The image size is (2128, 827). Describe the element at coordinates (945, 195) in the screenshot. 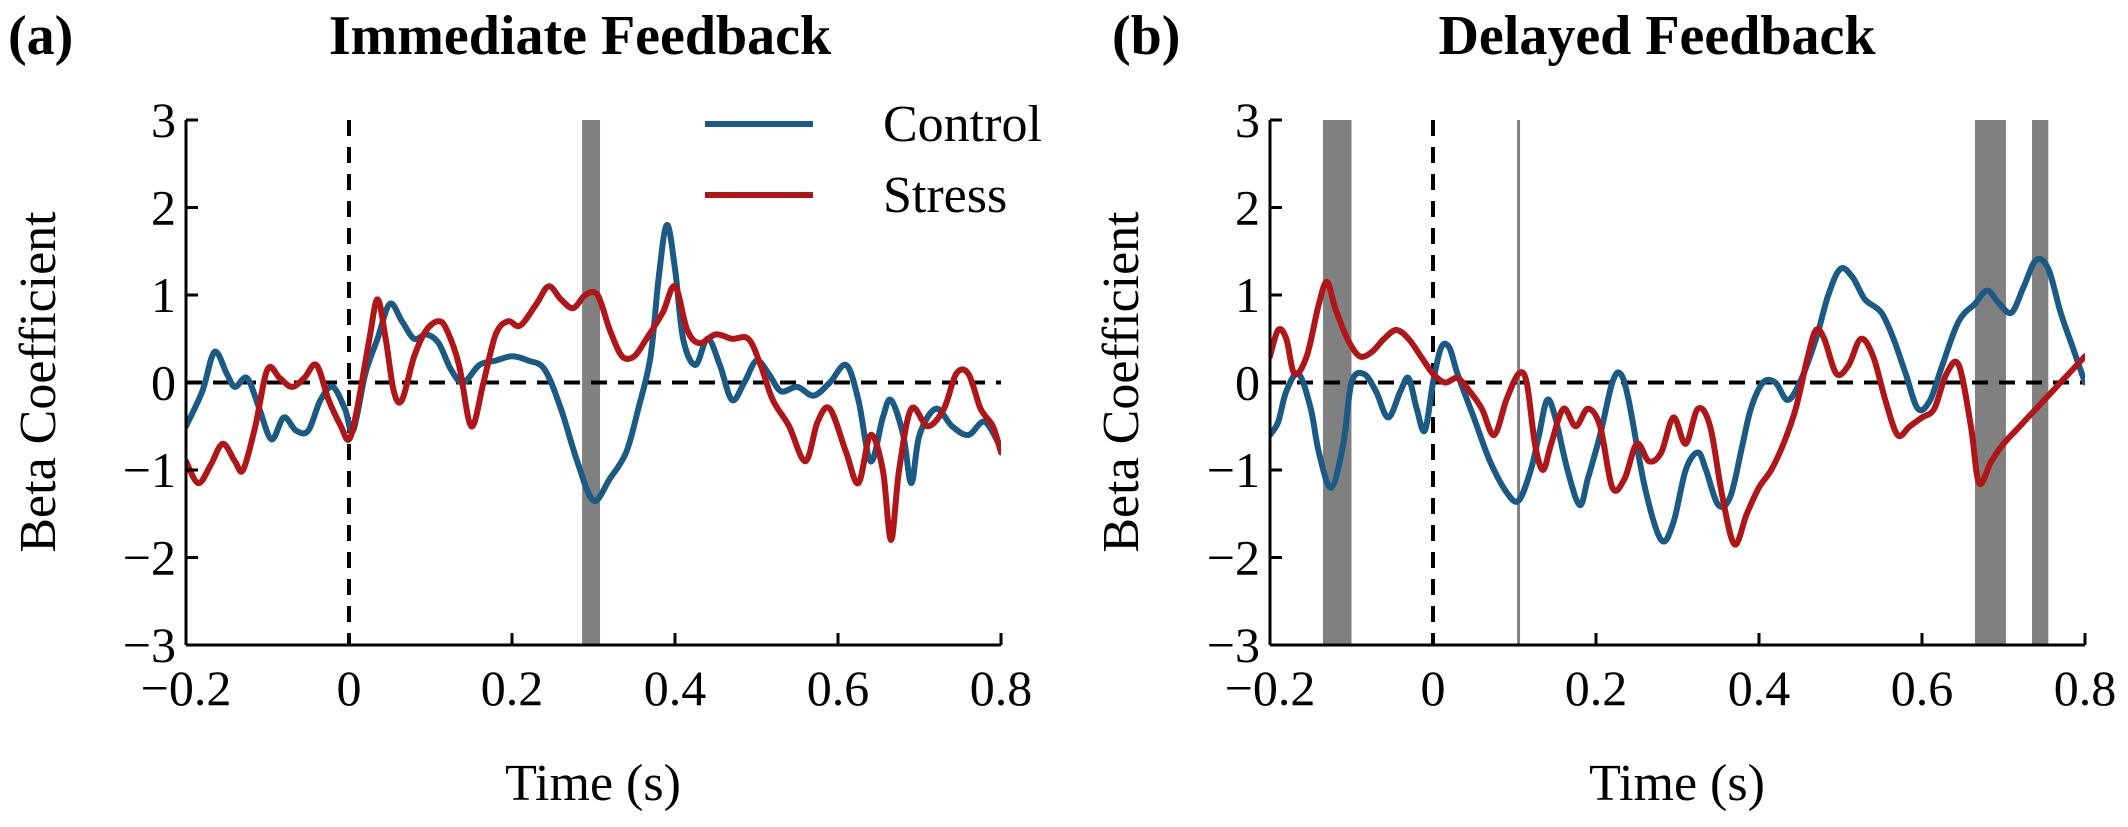

I see `legend-label-stress: Stress` at that location.